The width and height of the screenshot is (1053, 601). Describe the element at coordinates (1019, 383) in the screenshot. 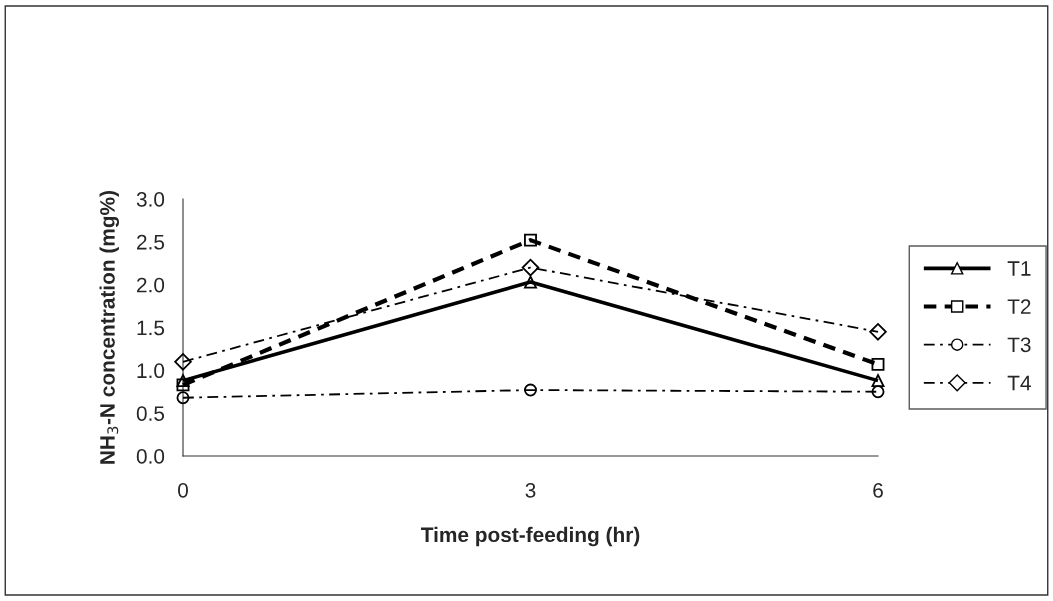

I see `legend-label: T4` at that location.